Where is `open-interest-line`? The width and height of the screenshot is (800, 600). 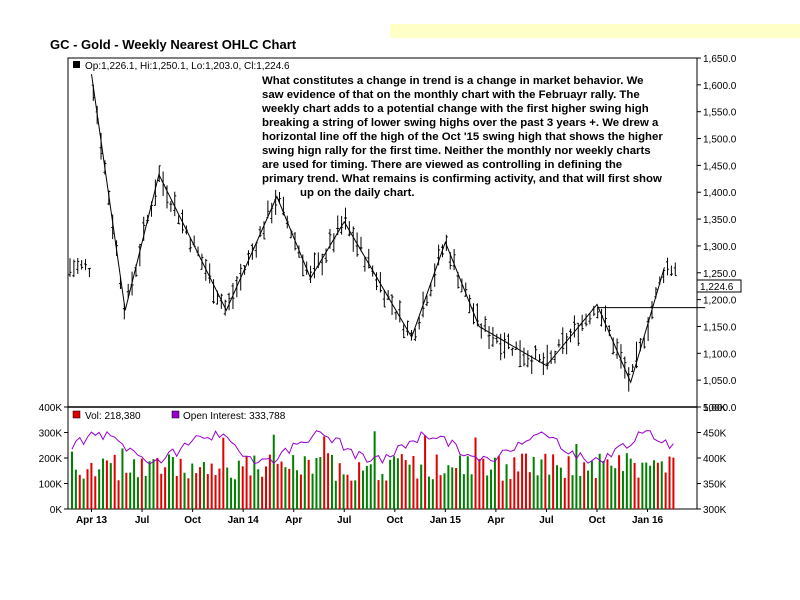 open-interest-line is located at coordinates (372, 447).